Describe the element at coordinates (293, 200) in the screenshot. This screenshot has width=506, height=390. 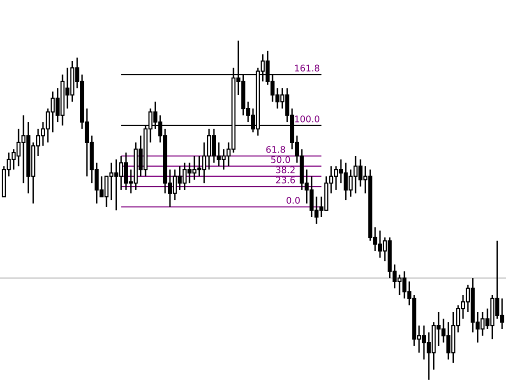
I see `annotation: 0.0` at that location.